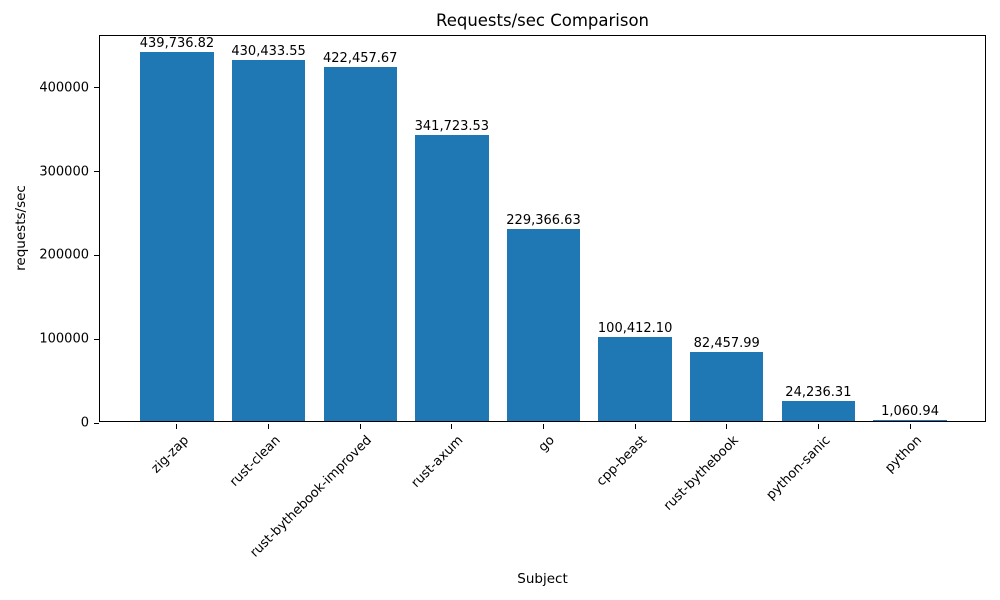 The height and width of the screenshot is (600, 1000). I want to click on bar-value-label: 82,457.99, so click(726, 343).